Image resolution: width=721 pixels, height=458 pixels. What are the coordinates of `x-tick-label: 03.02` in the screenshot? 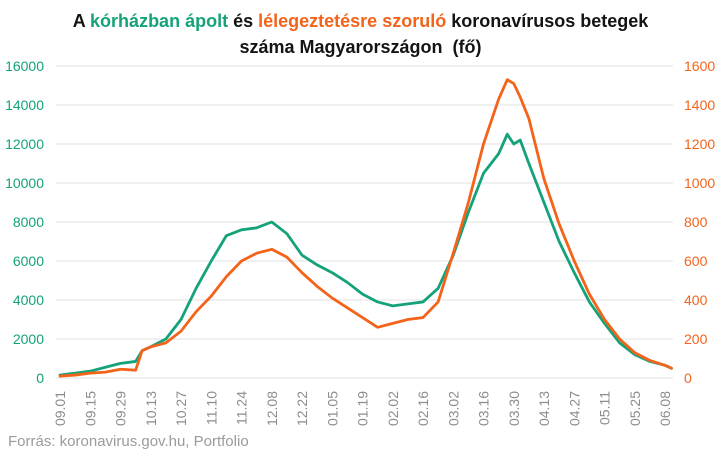 It's located at (453, 408).